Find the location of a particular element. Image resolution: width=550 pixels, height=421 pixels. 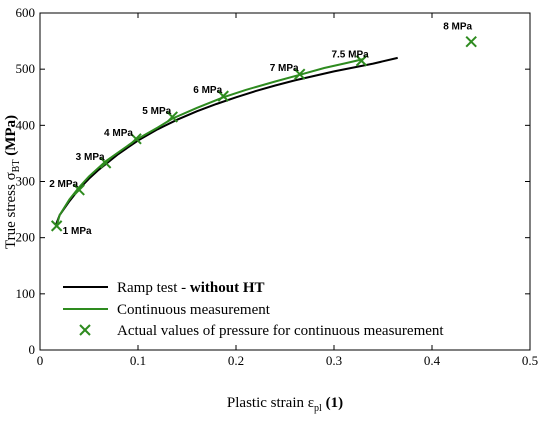

pressure-label: 3 MPa is located at coordinates (90, 157).